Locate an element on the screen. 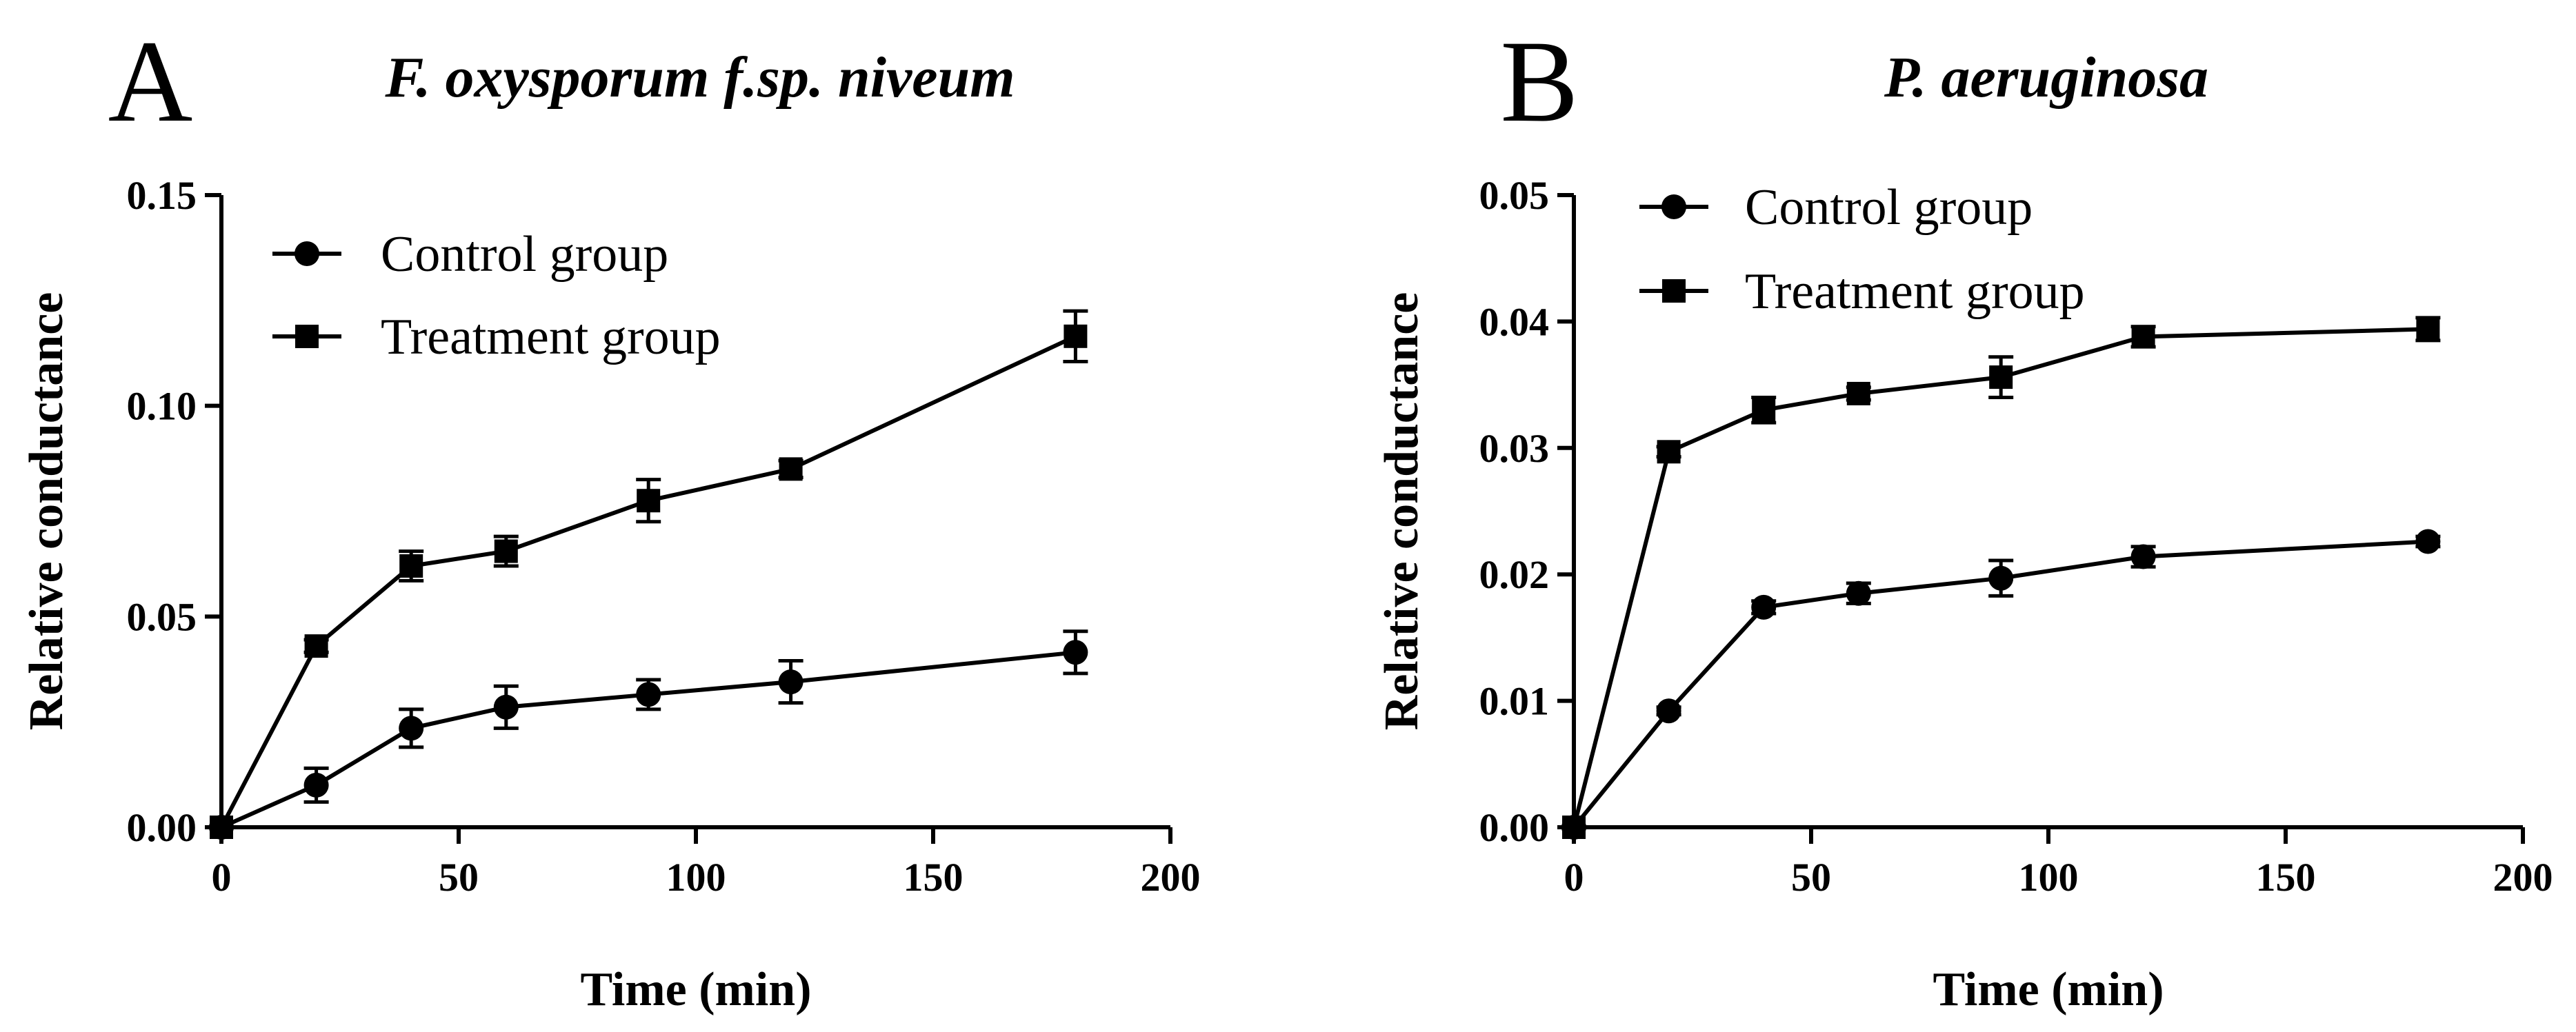 This screenshot has width=2576, height=1032. panel-letter: B is located at coordinates (1539, 81).